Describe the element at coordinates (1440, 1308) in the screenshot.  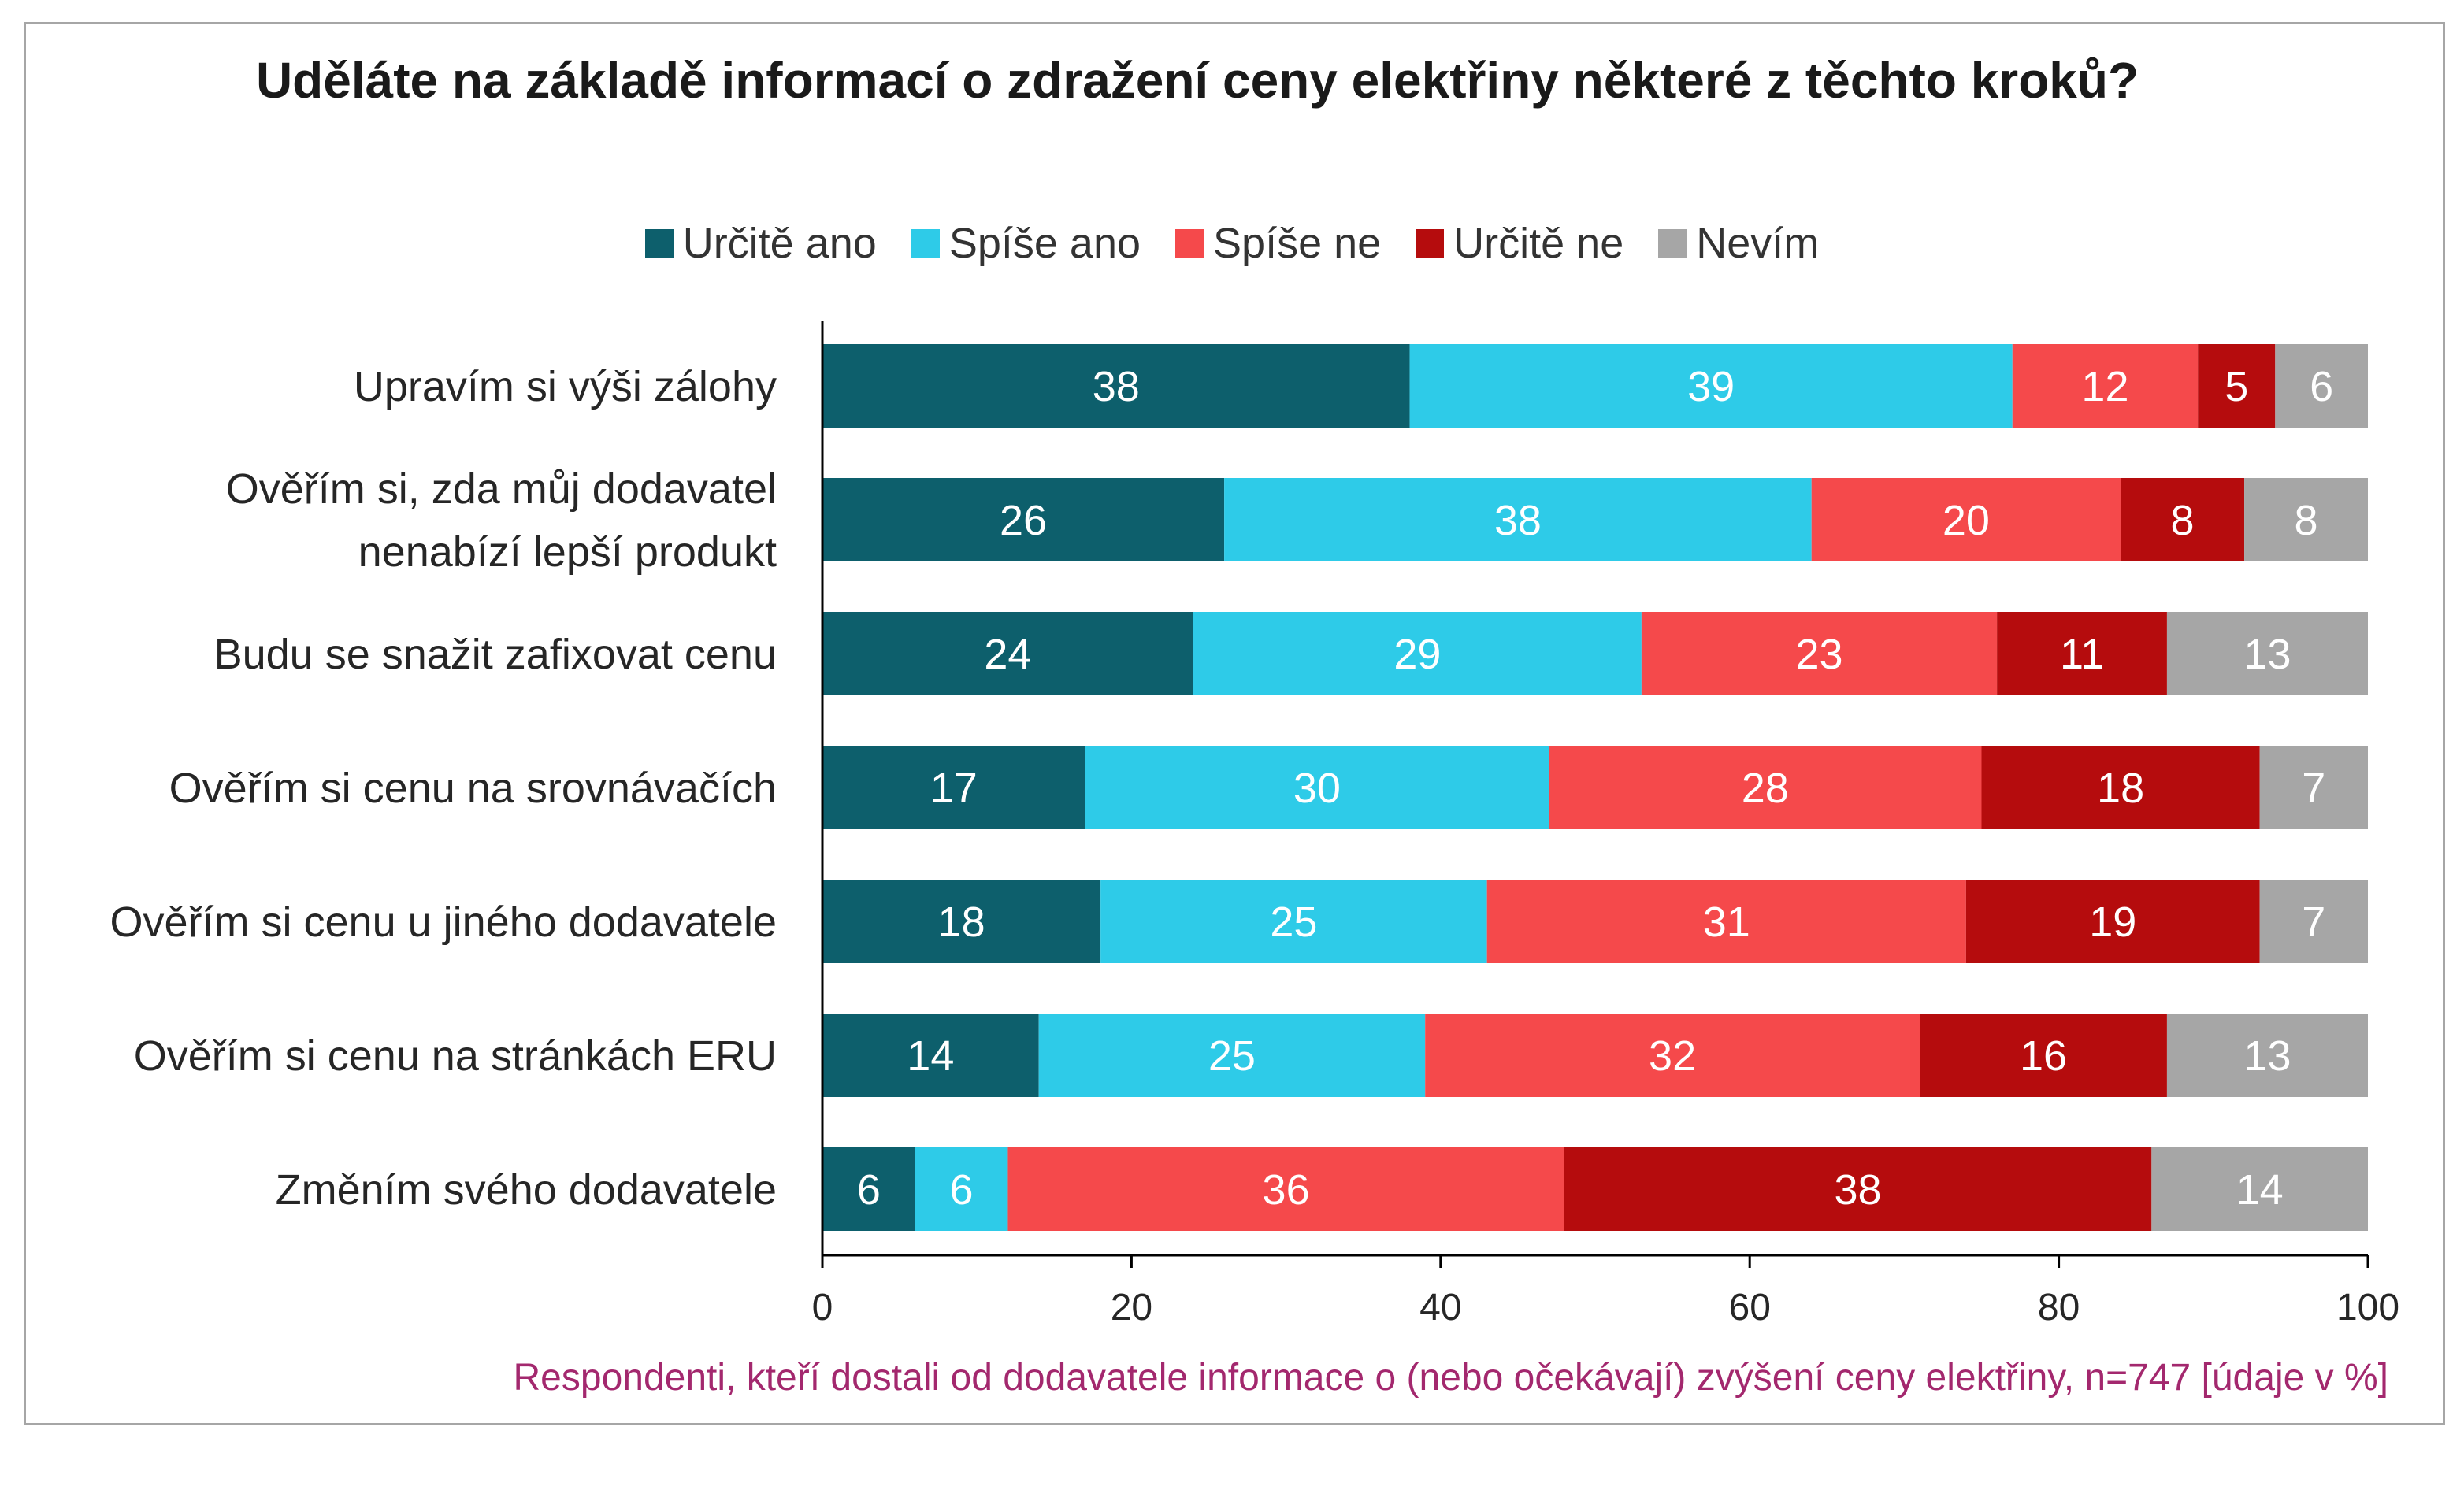
I see `x-tick-label: 40` at that location.